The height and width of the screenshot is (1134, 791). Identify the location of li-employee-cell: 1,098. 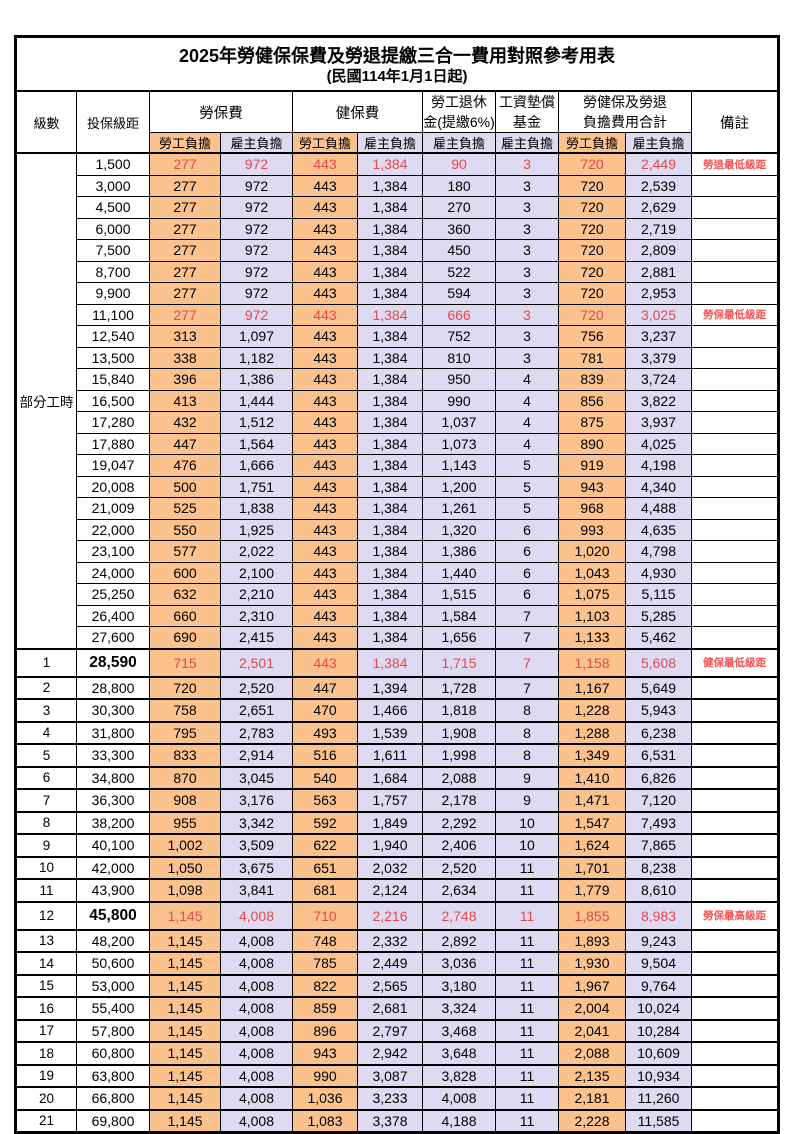
(185, 890).